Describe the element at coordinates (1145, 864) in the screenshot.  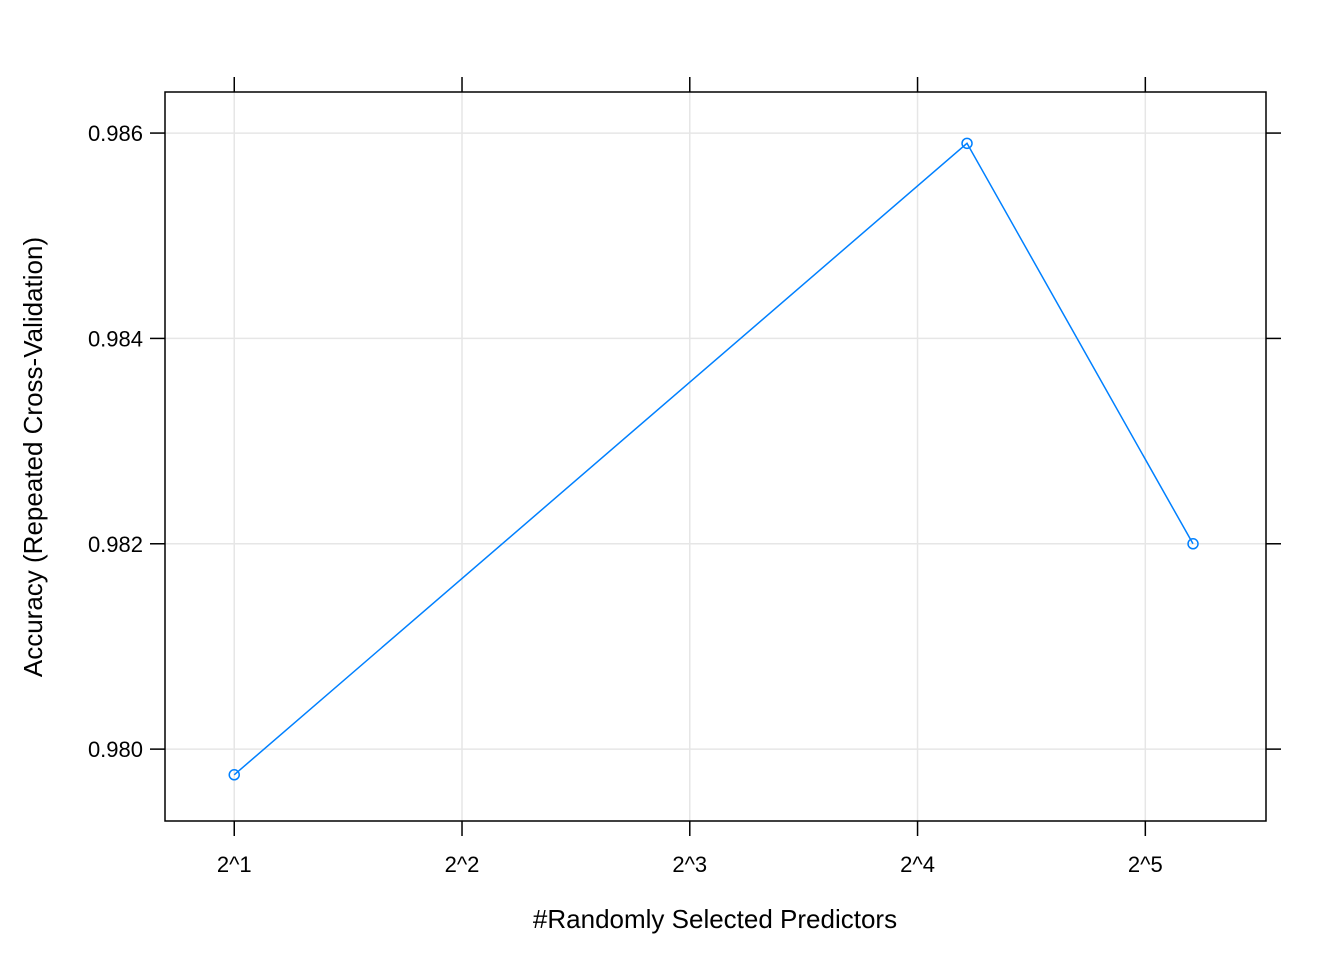
I see `x-tick-label: 2^5` at that location.